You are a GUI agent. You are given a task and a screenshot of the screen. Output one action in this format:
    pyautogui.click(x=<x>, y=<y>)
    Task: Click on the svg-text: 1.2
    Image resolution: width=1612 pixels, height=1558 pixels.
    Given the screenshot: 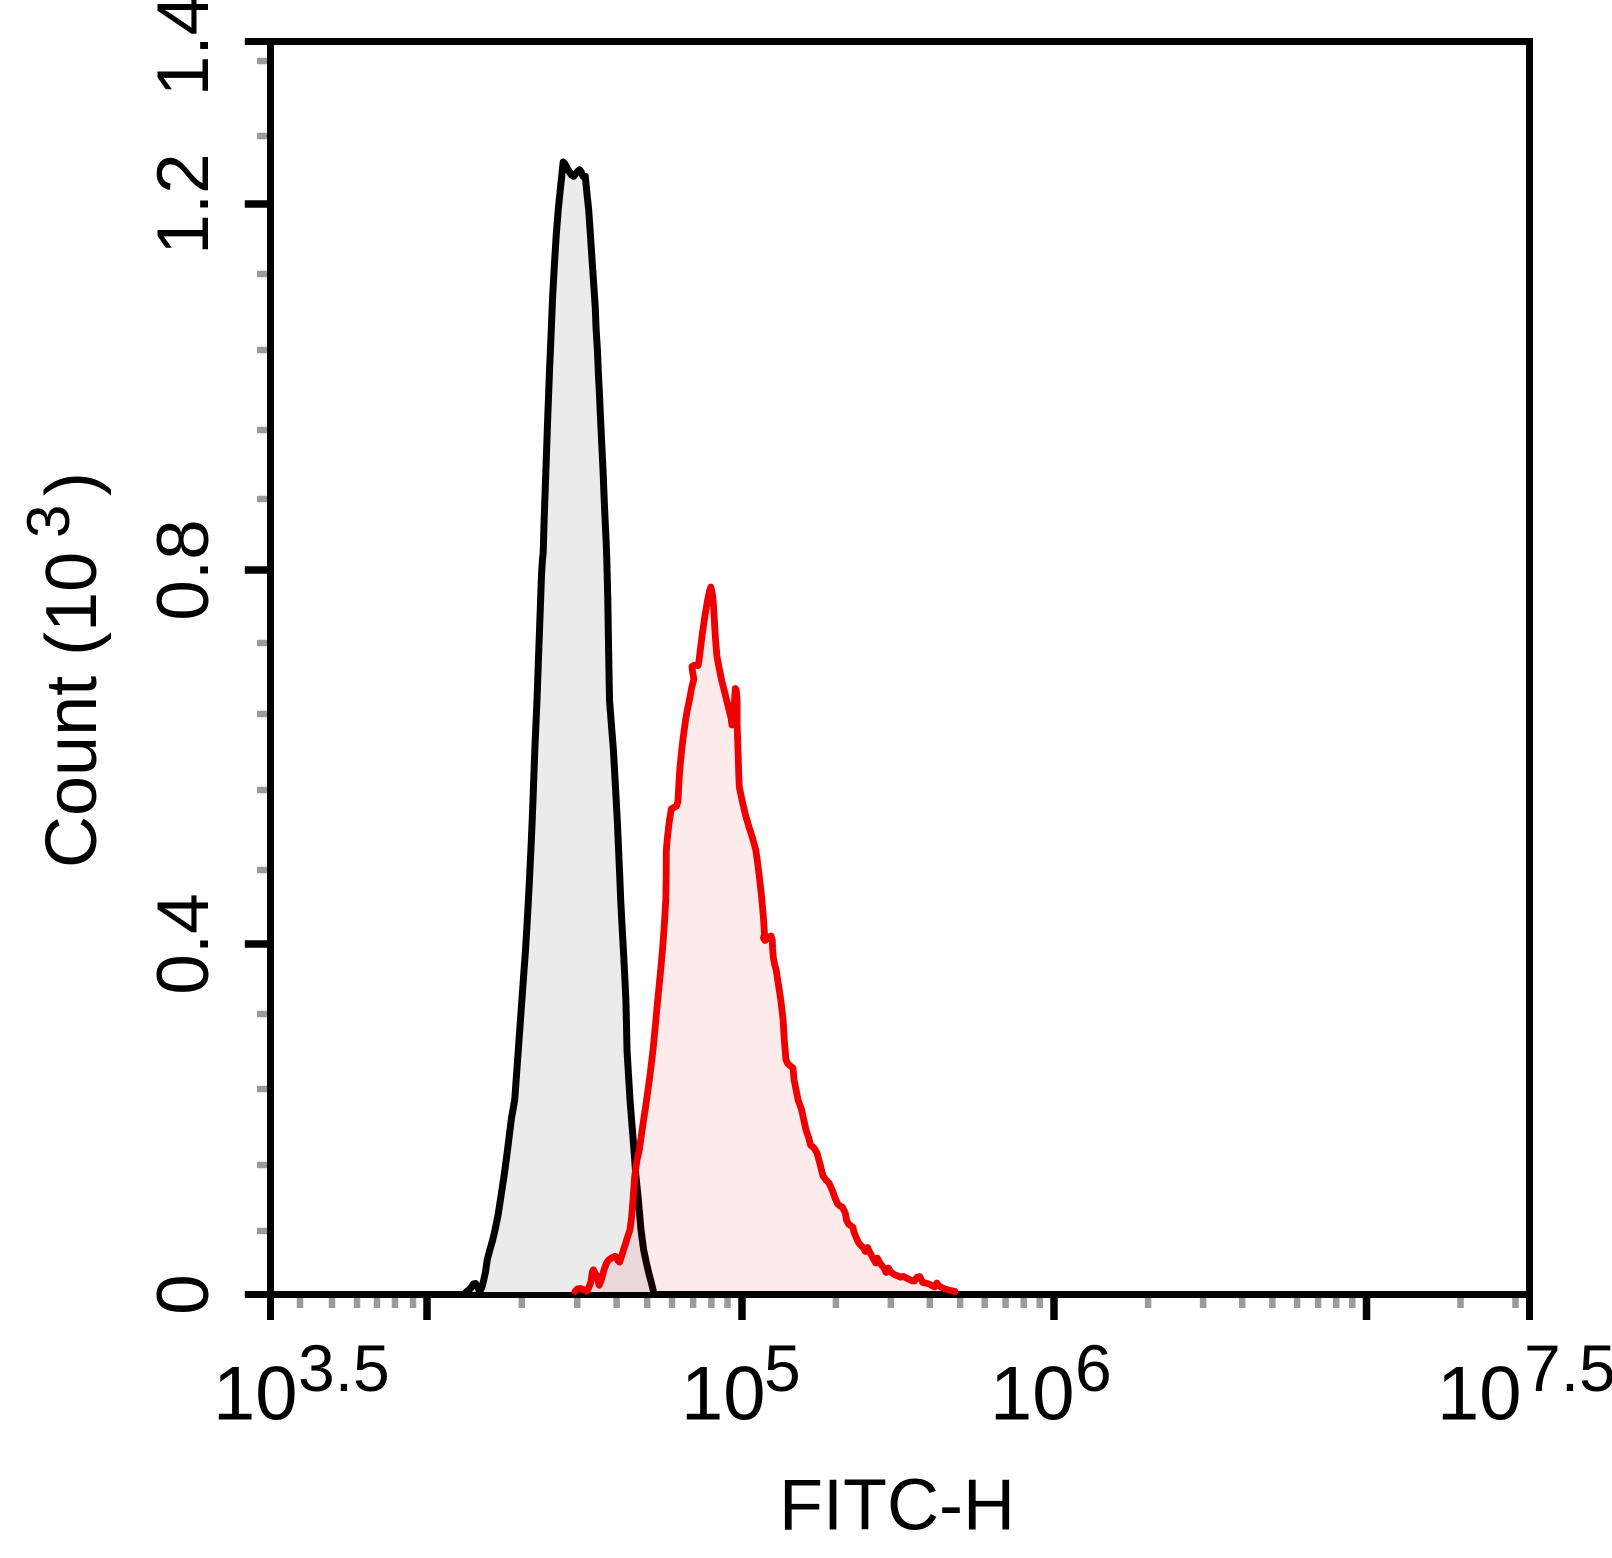 What is the action you would take?
    pyautogui.click(x=183, y=203)
    